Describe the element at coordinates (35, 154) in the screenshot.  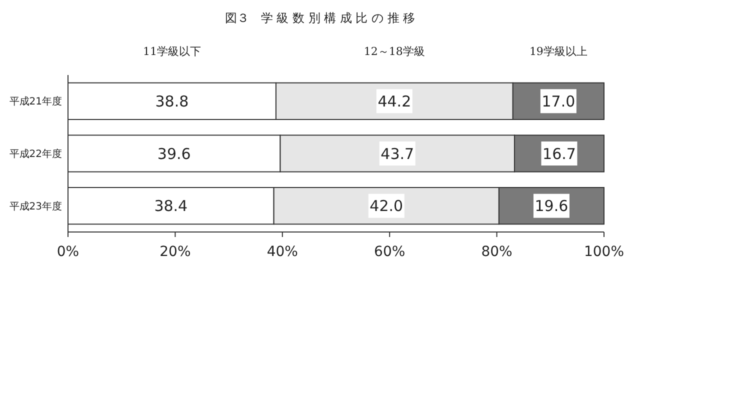
I see `y-tick-label: 平成22年度` at that location.